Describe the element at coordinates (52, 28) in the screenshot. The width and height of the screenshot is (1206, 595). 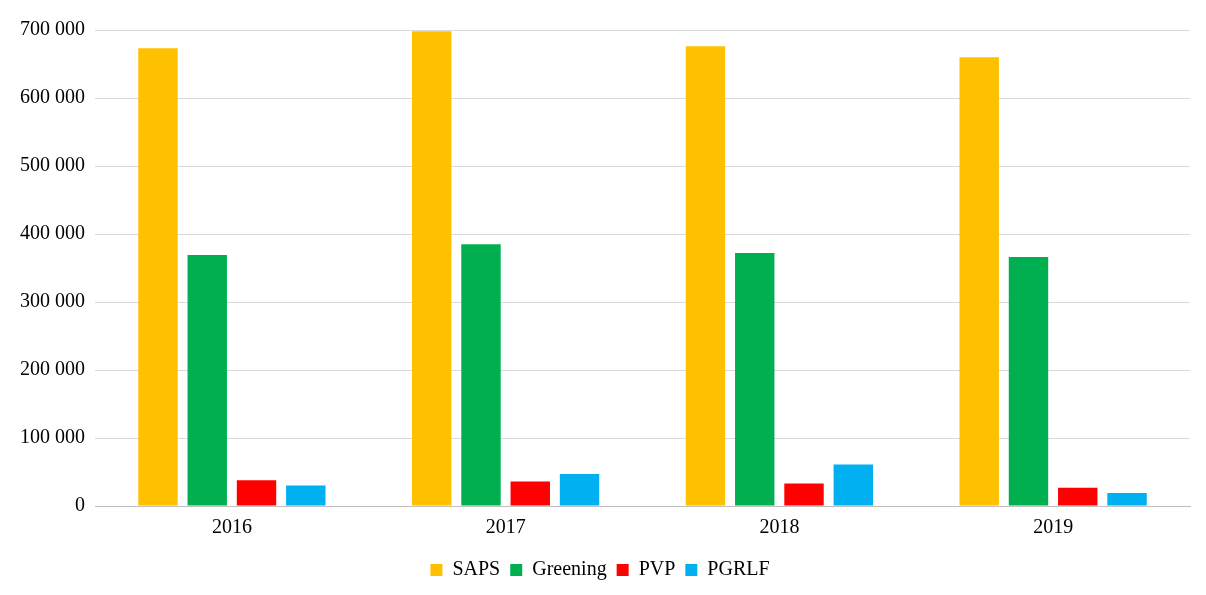
I see `y-tick-label: 700 000` at that location.